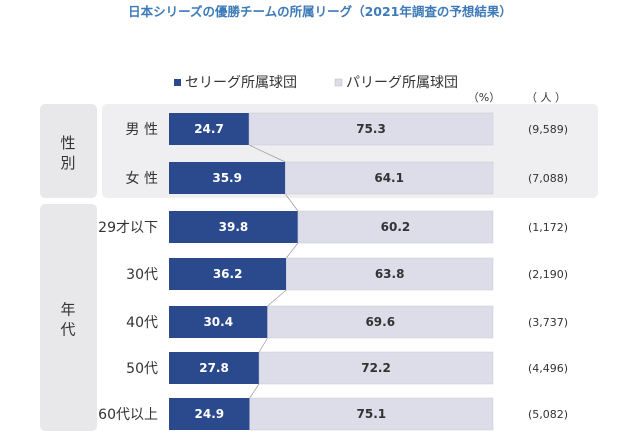  I want to click on category-label: 30代, so click(142, 275).